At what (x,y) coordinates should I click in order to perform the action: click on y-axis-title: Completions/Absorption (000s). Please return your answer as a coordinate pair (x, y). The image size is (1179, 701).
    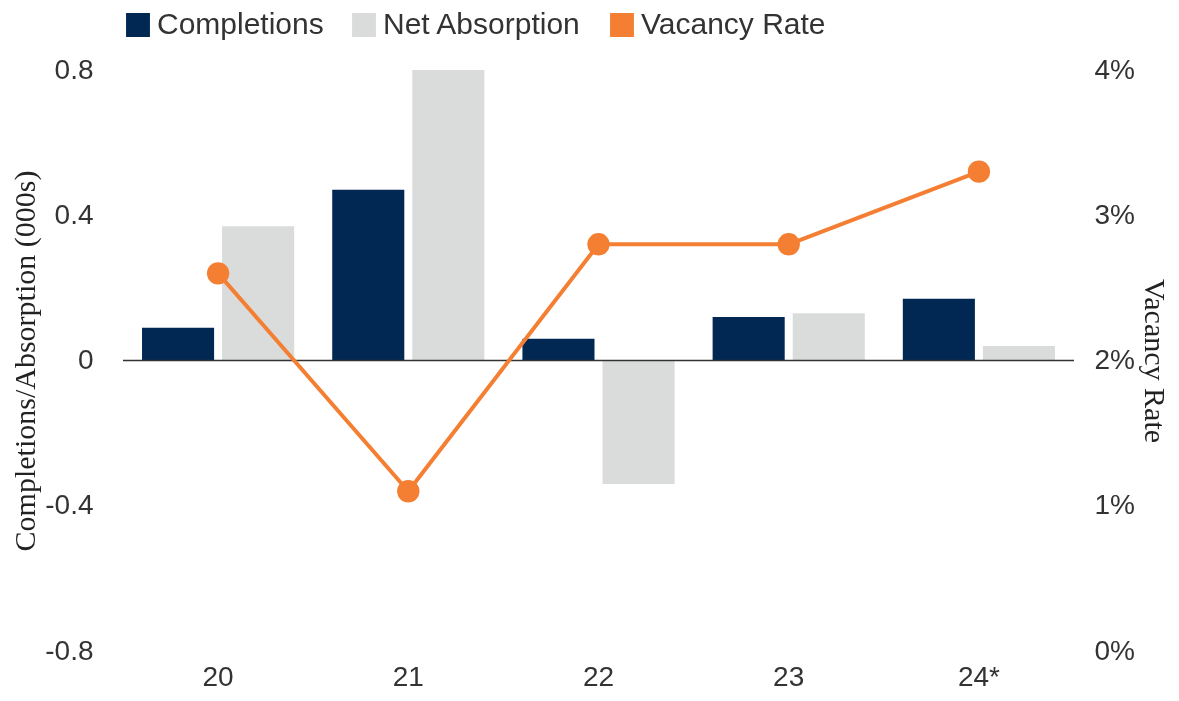
    Looking at the image, I should click on (25, 361).